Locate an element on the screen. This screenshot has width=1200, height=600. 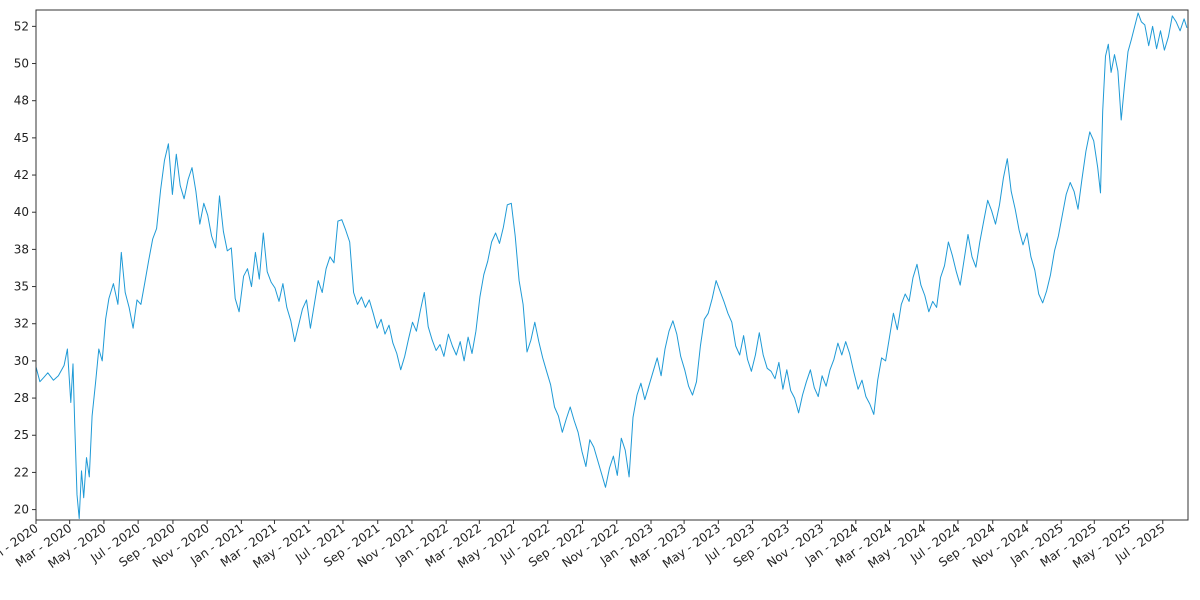
y-tick-label: 52 is located at coordinates (21, 26).